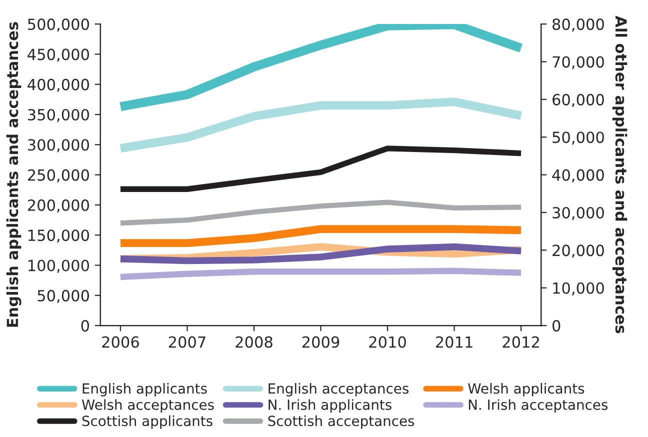 The width and height of the screenshot is (648, 437). Describe the element at coordinates (59, 175) in the screenshot. I see `y-tick-label: 250,000` at that location.